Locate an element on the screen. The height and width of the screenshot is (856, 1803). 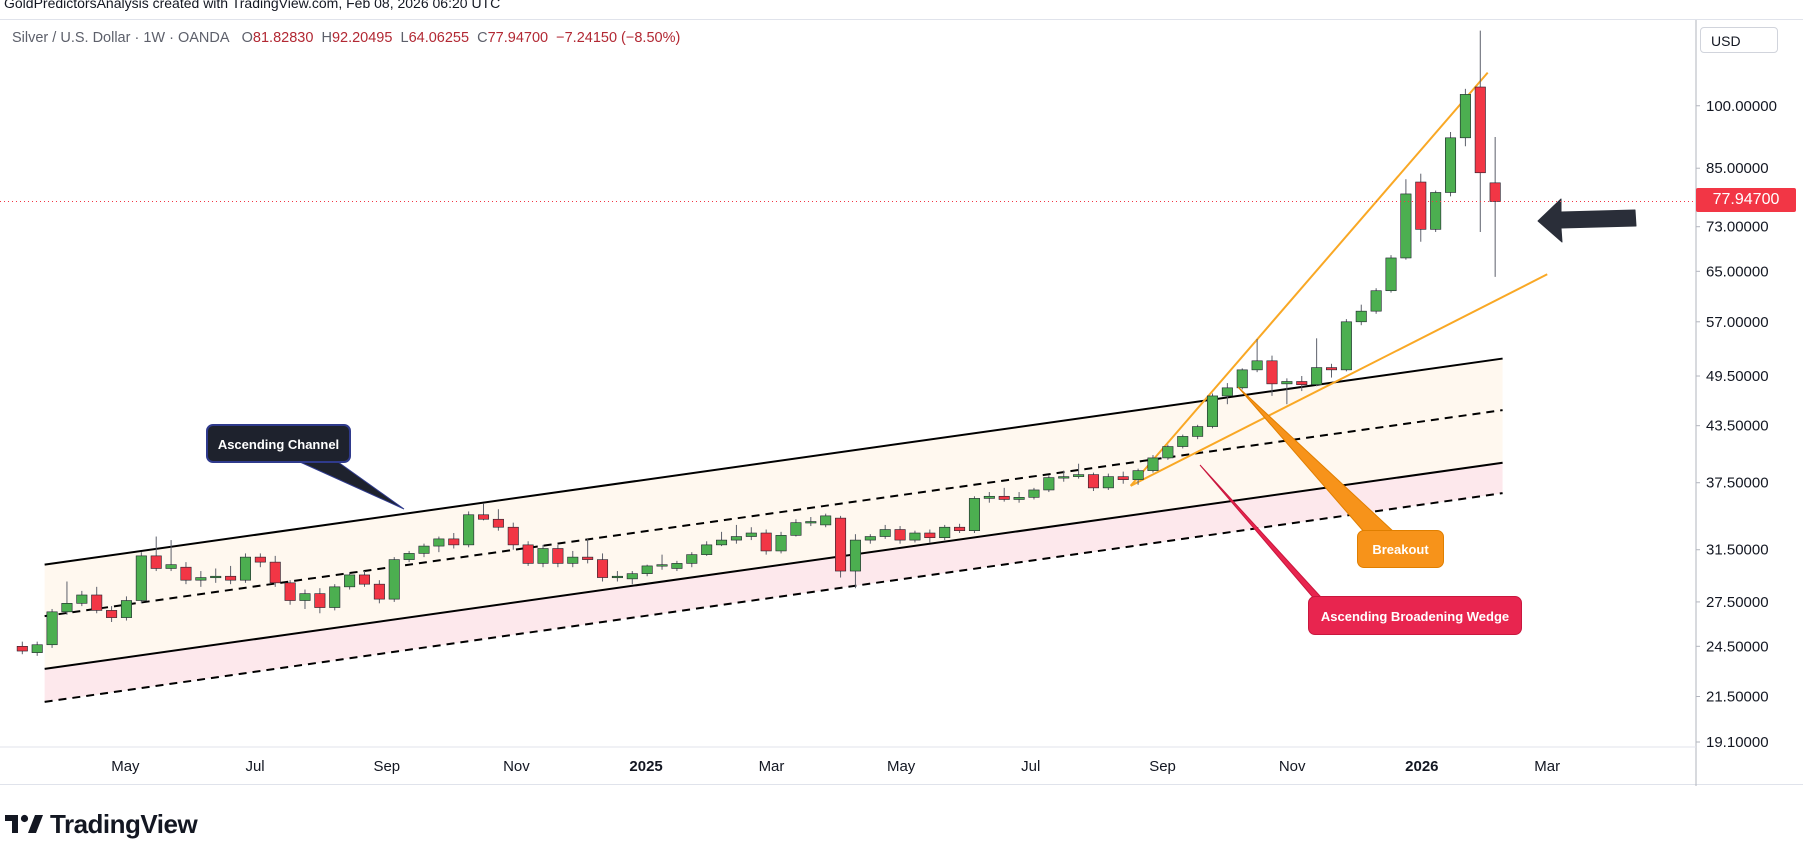
time-tick-label: Mar is located at coordinates (1547, 766).